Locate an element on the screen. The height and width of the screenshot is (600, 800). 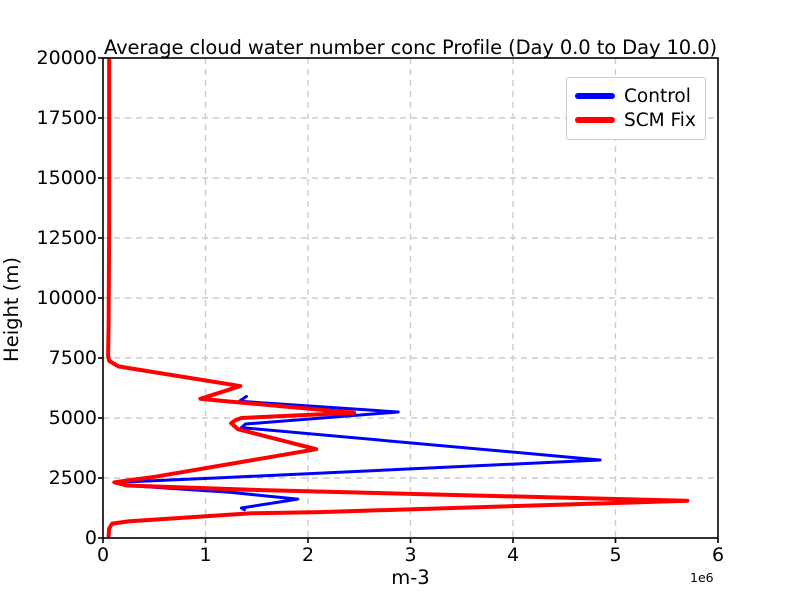
legend-label-scm-fix: SCM Fix is located at coordinates (660, 120).